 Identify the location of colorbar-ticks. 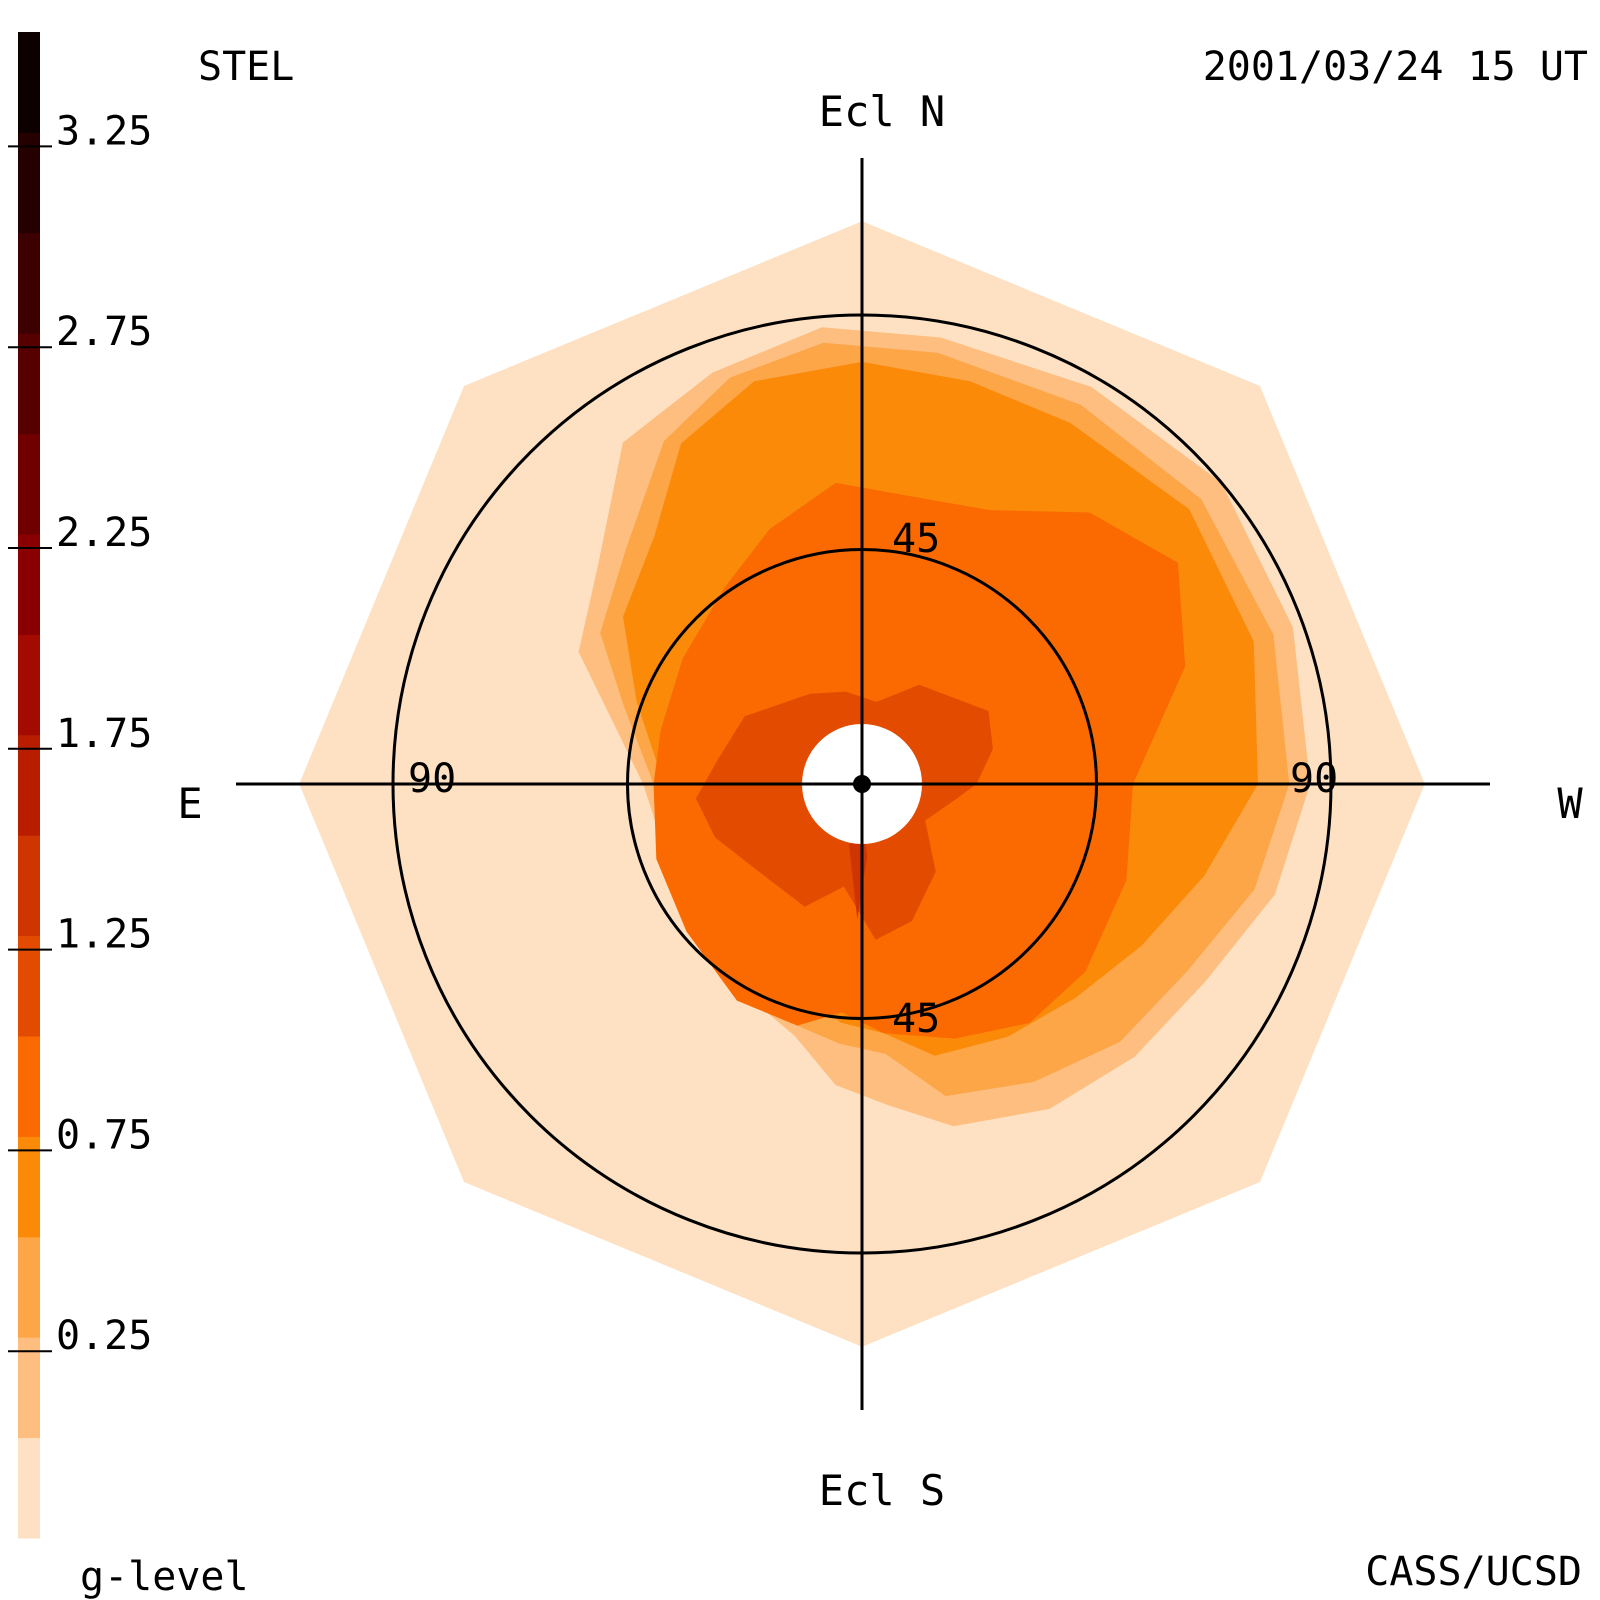
(30, 749).